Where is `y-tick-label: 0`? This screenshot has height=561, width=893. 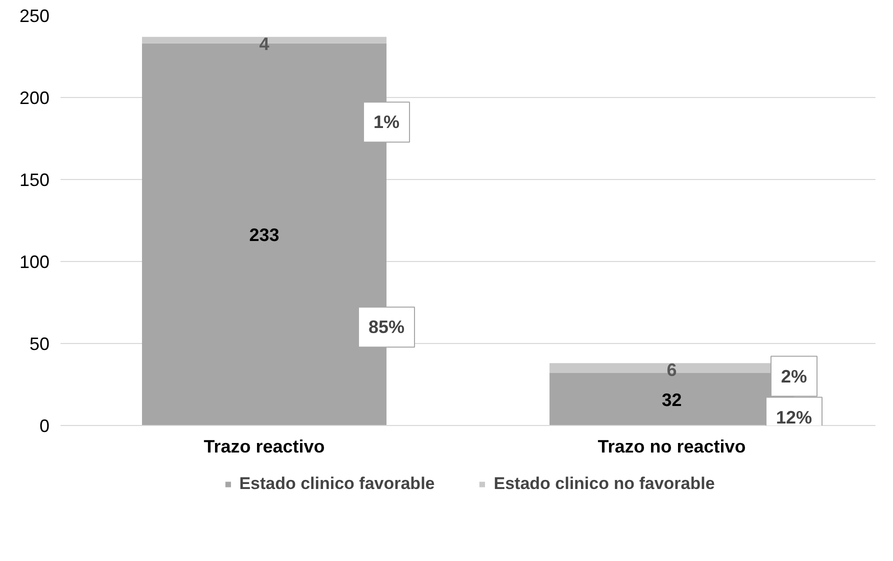
y-tick-label: 0 is located at coordinates (44, 426).